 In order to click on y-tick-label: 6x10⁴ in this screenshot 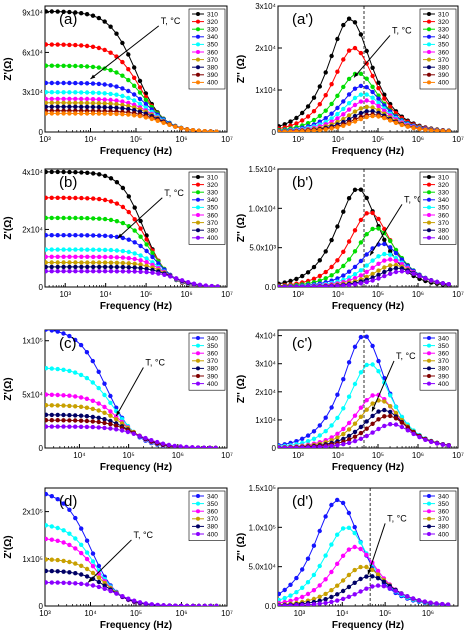, I will do `click(32, 52)`.